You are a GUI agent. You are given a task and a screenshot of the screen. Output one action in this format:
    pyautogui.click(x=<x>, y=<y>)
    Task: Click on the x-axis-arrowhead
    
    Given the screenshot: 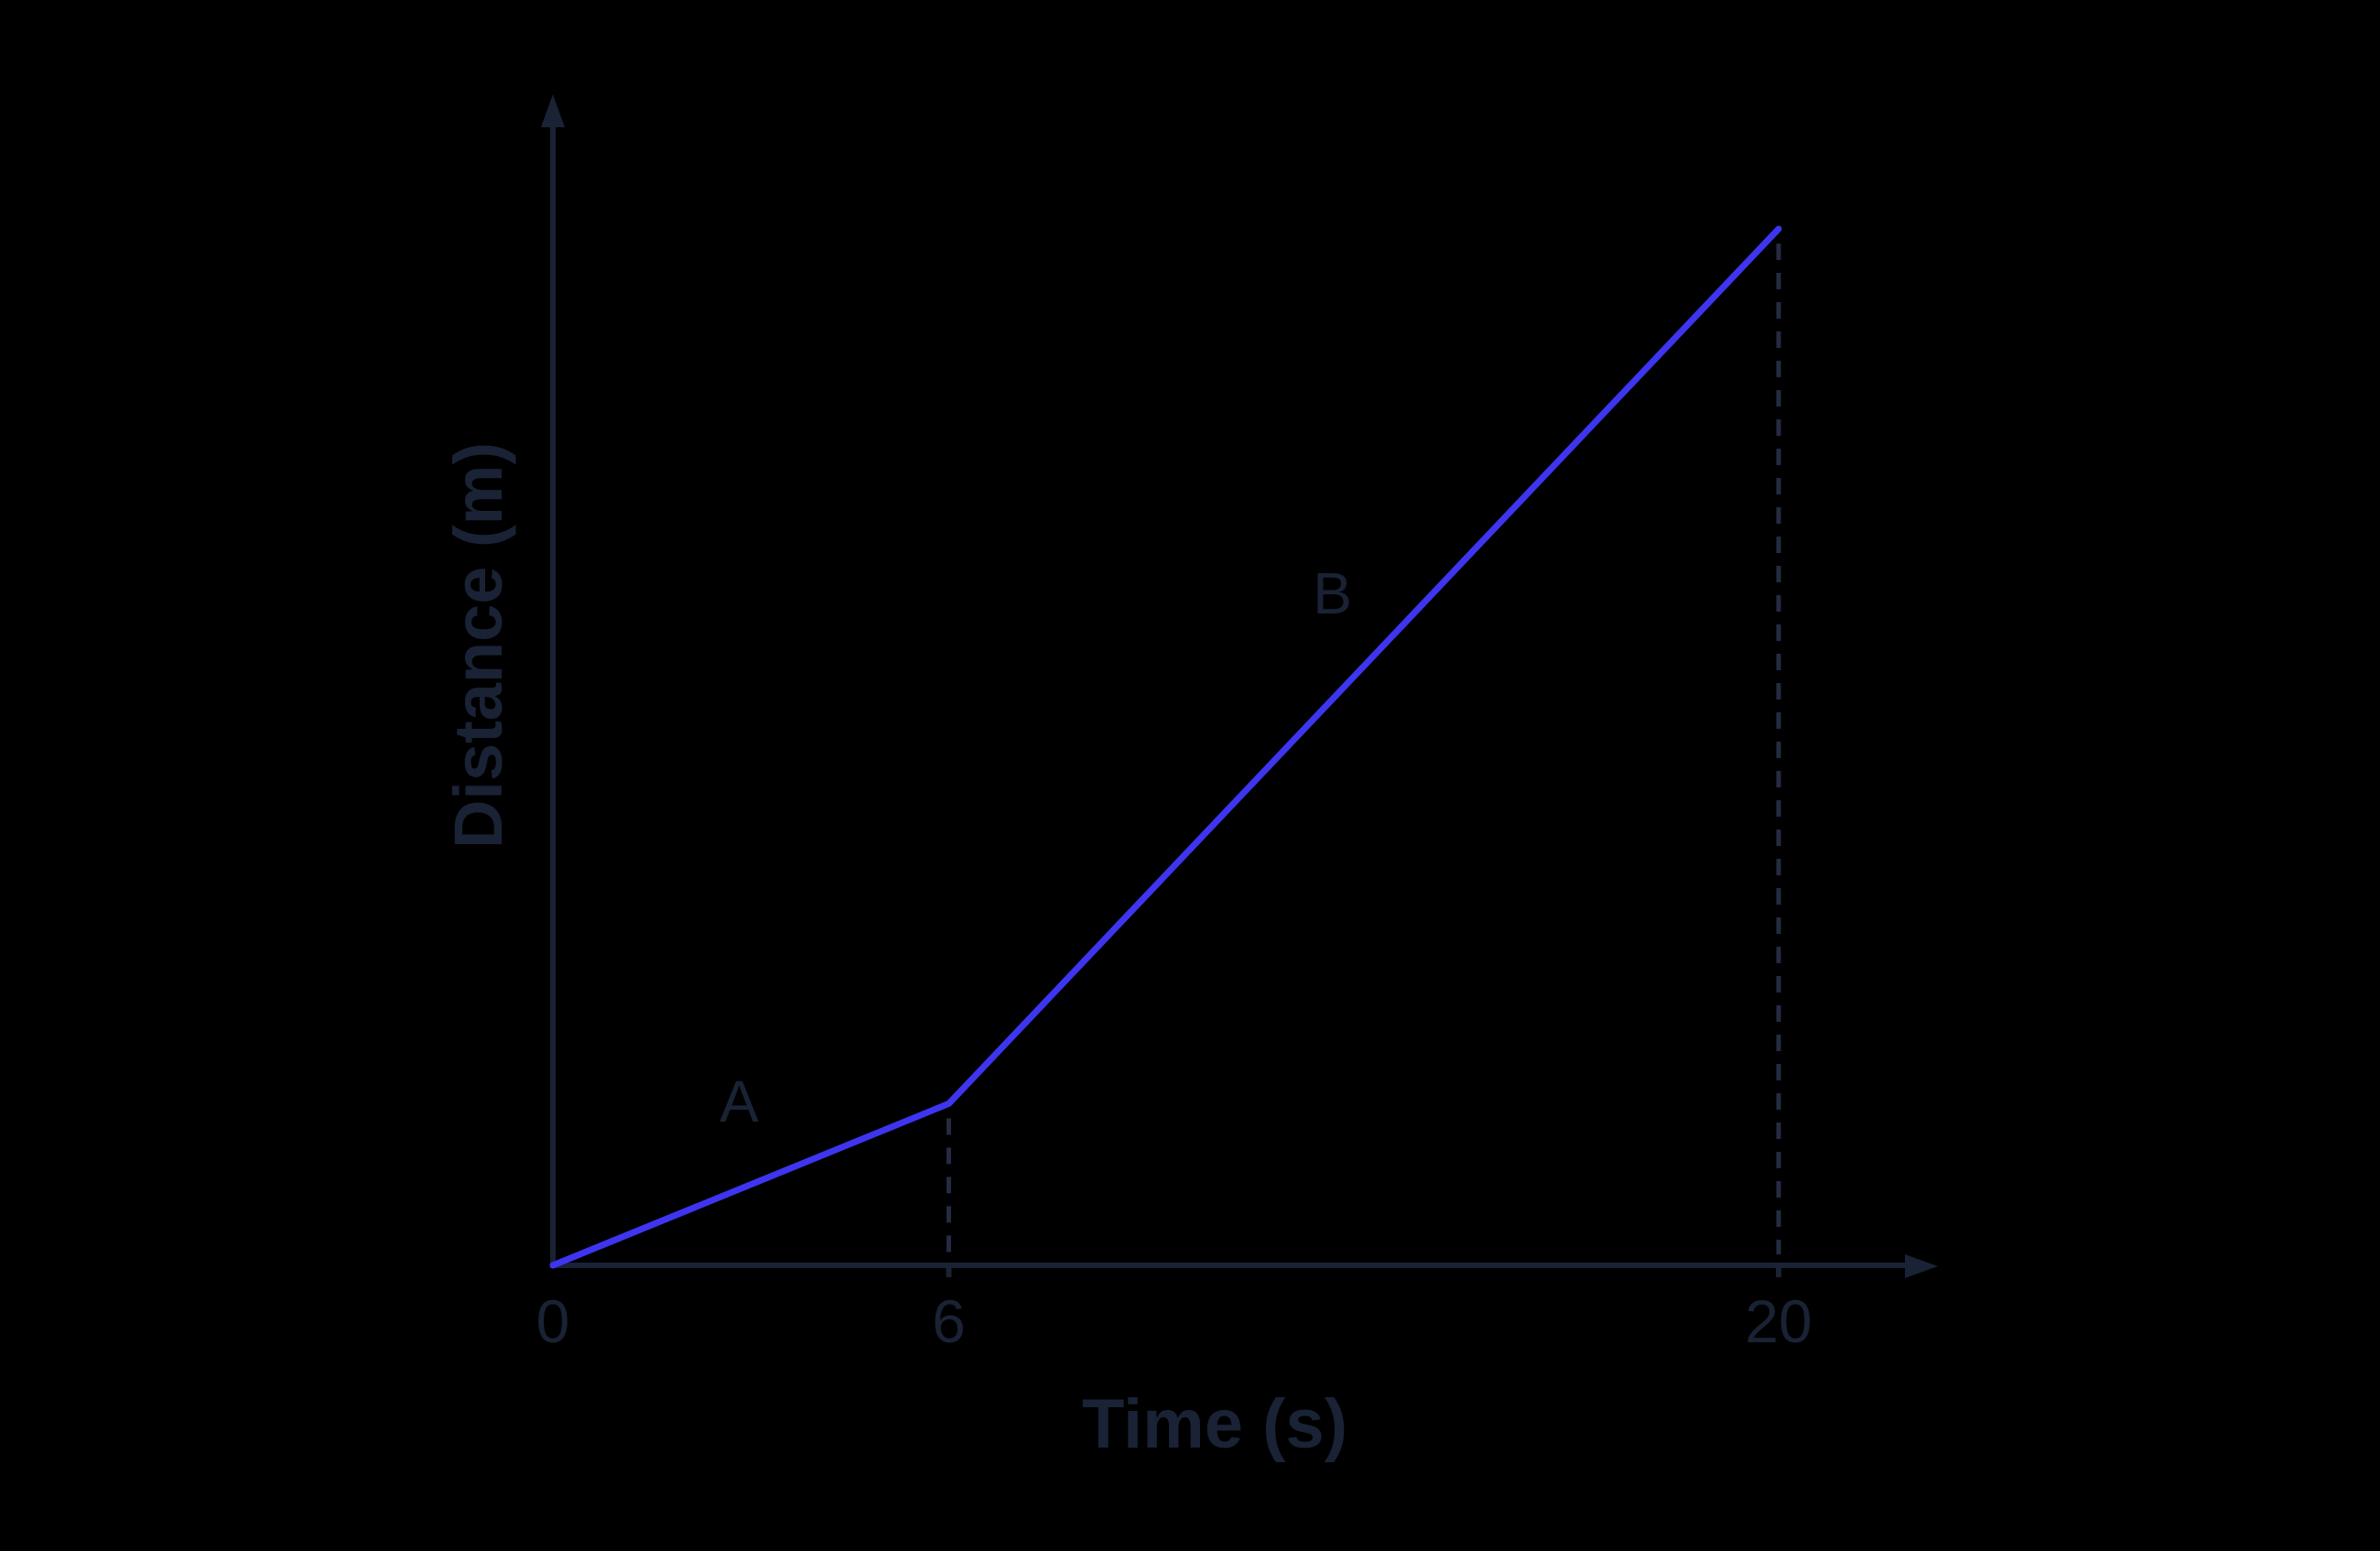 What is the action you would take?
    pyautogui.click(x=1921, y=1266)
    